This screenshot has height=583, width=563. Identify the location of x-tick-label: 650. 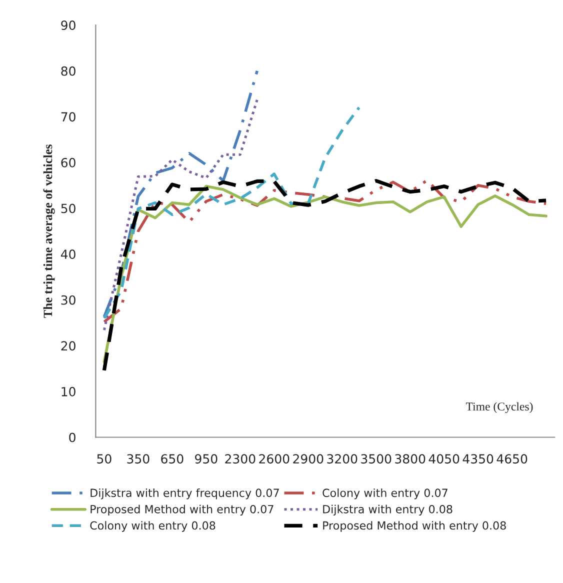
(172, 459).